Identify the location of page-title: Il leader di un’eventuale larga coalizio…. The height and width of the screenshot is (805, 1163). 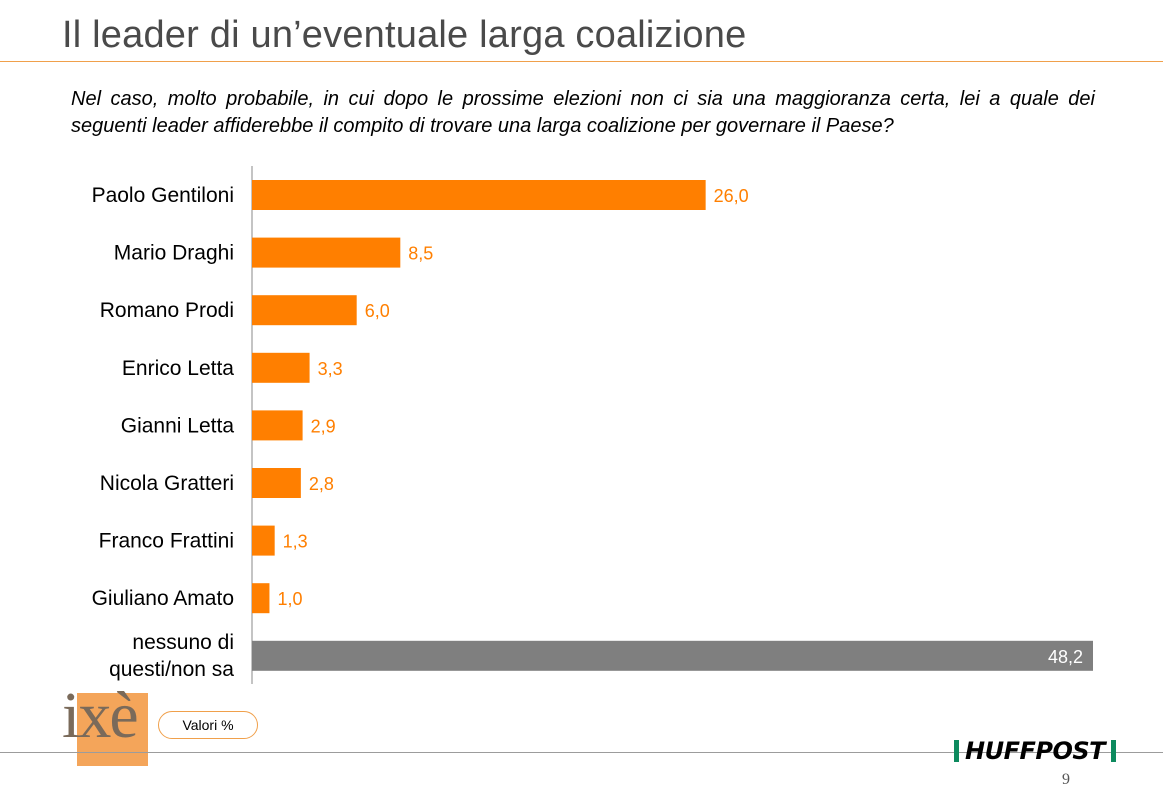
(404, 35).